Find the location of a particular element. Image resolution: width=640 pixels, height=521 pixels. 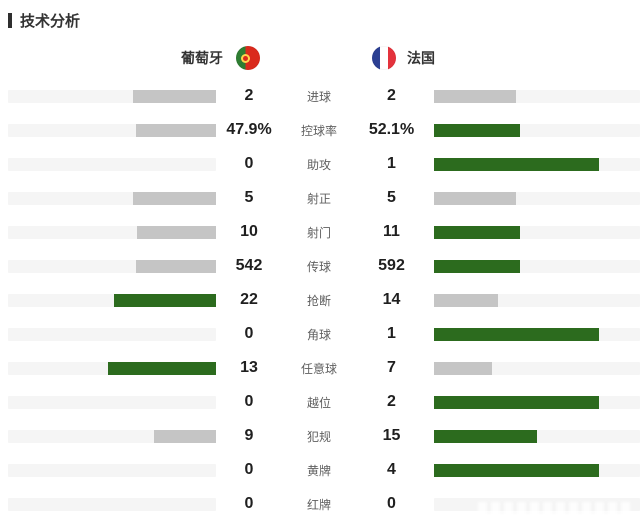

france-flag-icon is located at coordinates (384, 58).